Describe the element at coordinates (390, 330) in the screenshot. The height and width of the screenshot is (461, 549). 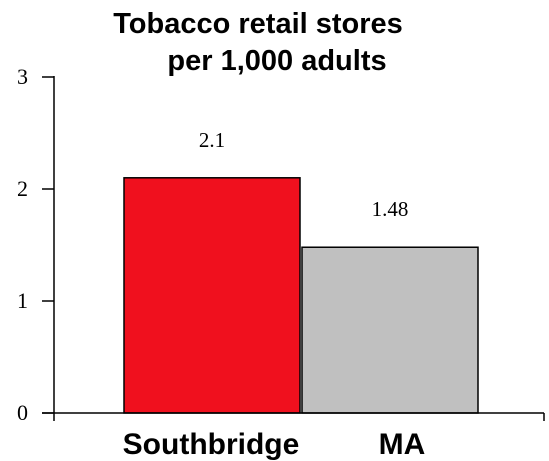
I see `bar-ma` at that location.